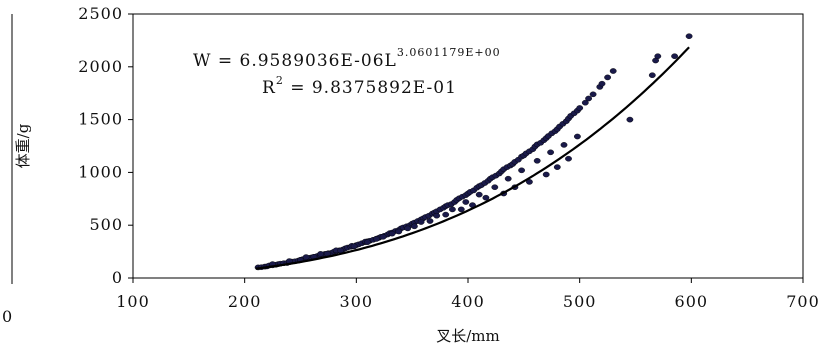 The width and height of the screenshot is (837, 350). I want to click on r-squared-text: R2 = 9.8375892E-01, so click(359, 86).